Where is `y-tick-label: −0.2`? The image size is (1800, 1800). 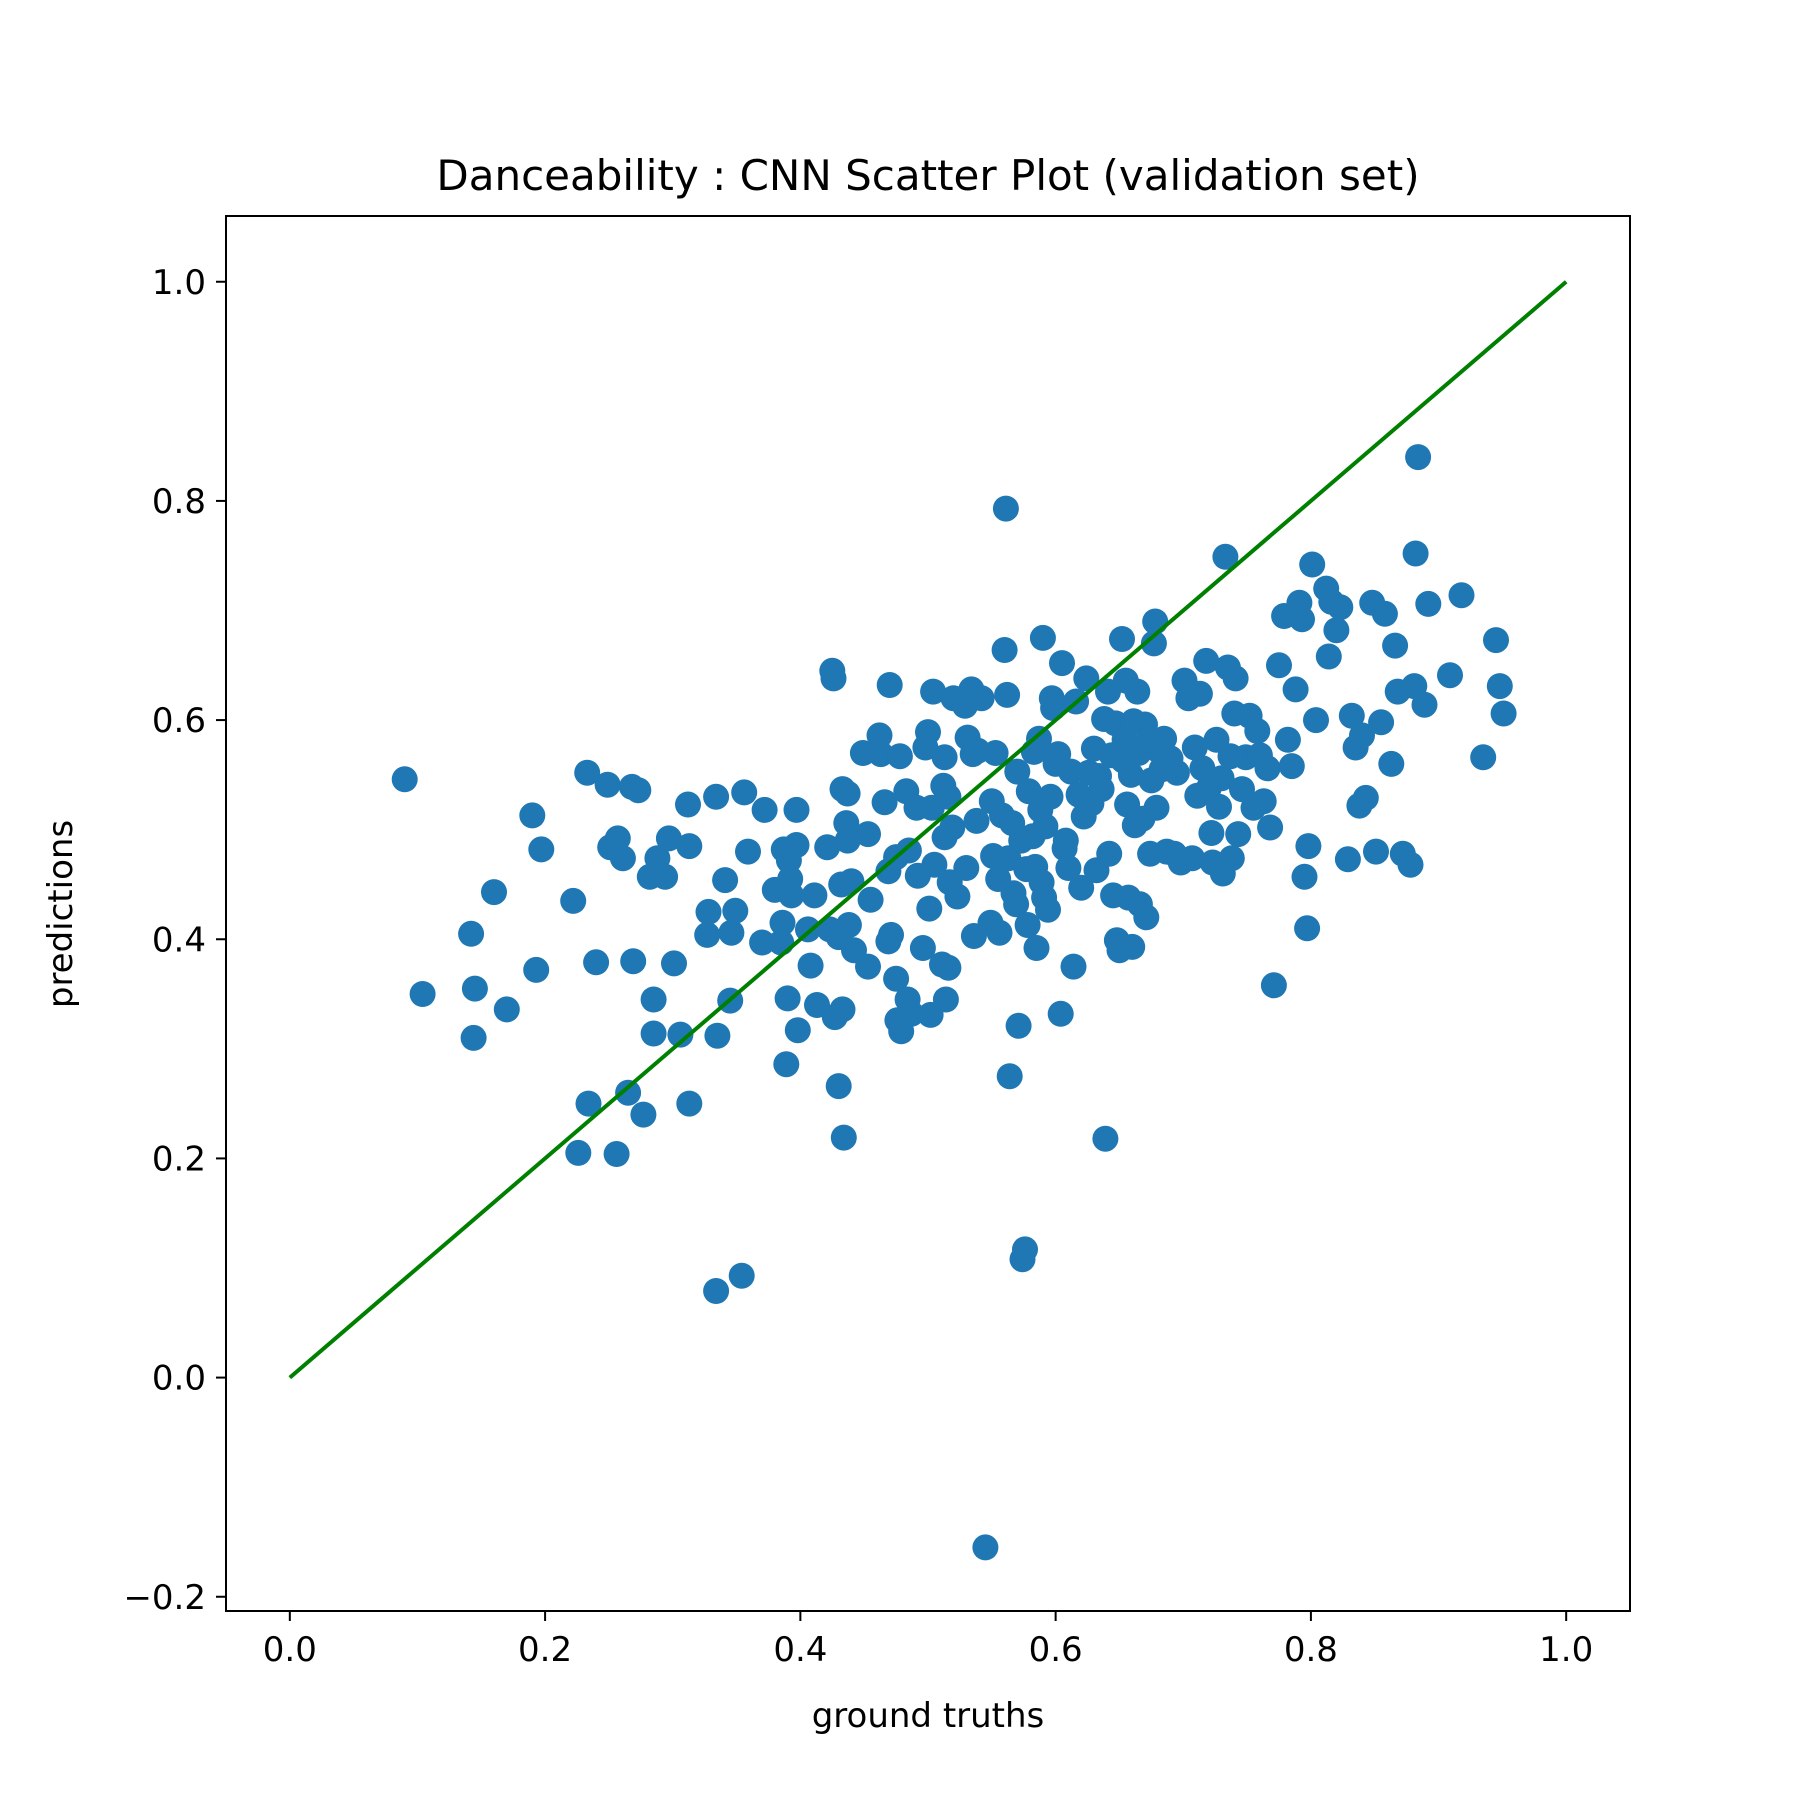
y-tick-label: −0.2 is located at coordinates (164, 1598).